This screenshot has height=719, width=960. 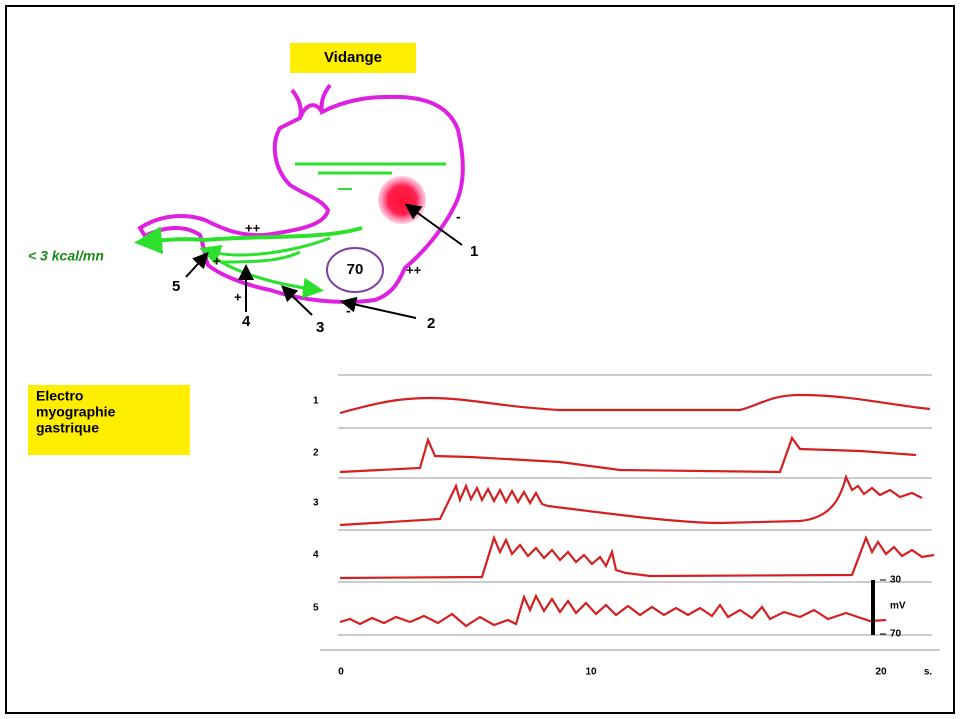 I want to click on esophagus, so click(x=311, y=111).